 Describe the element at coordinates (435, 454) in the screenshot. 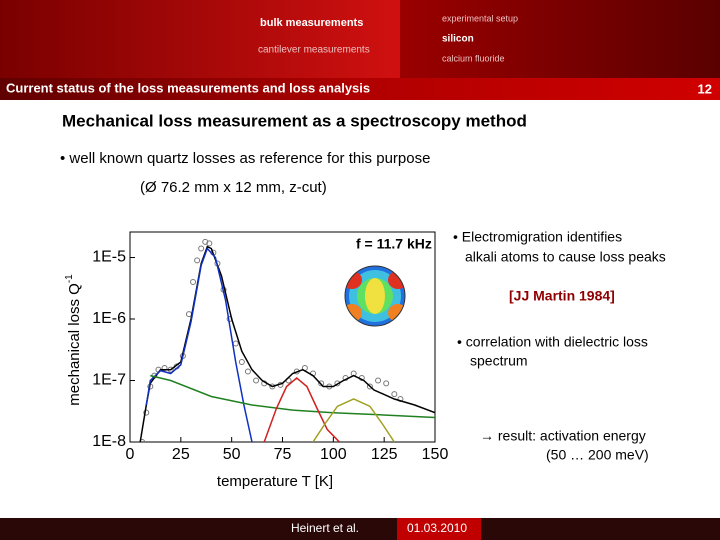

I see `x-tick-label: 150` at that location.